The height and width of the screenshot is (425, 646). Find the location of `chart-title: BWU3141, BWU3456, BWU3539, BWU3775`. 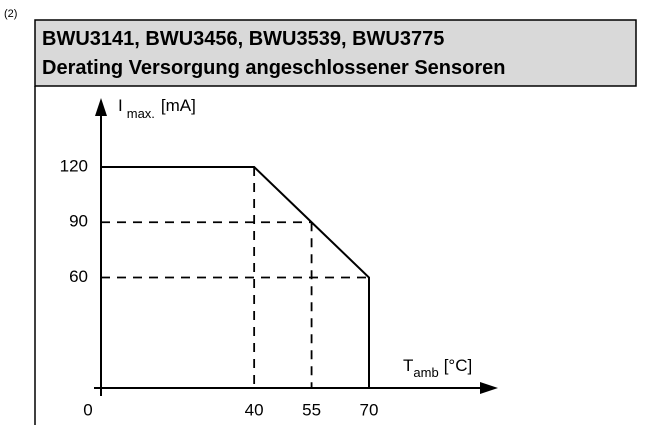

chart-title: BWU3141, BWU3456, BWU3539, BWU3775 is located at coordinates (243, 39).